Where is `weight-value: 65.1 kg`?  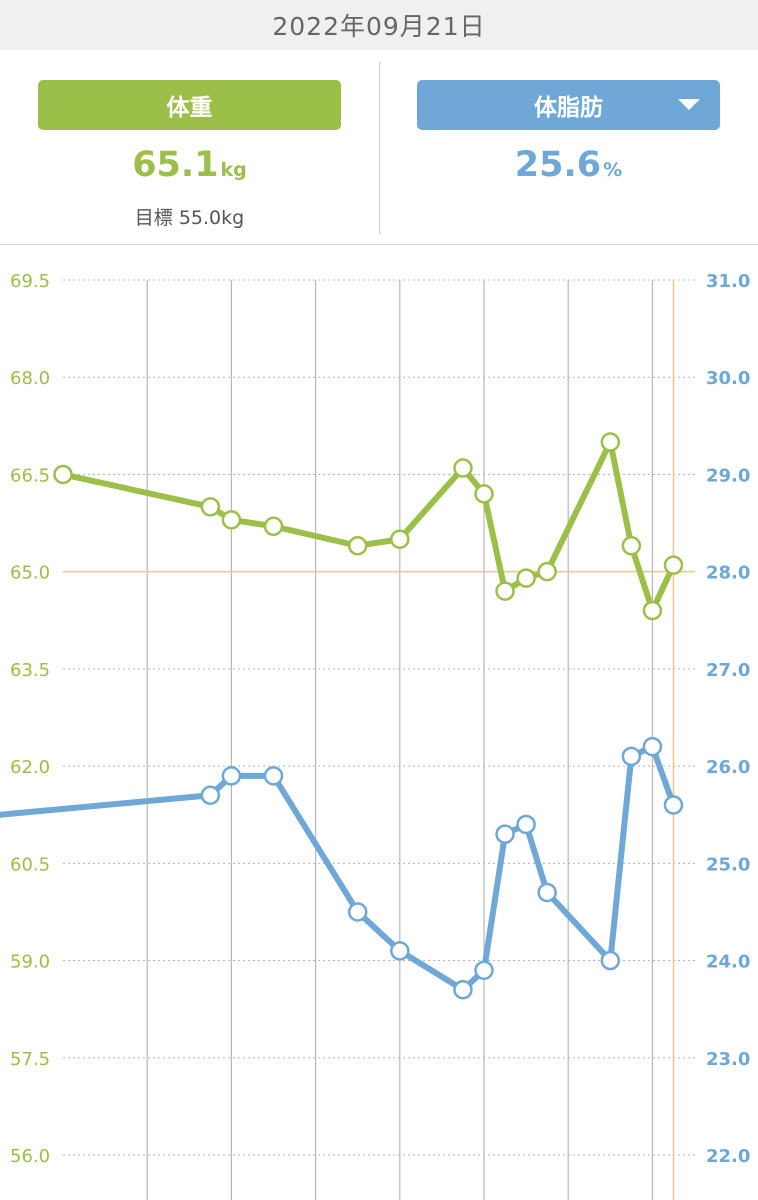 weight-value: 65.1 kg is located at coordinates (189, 165).